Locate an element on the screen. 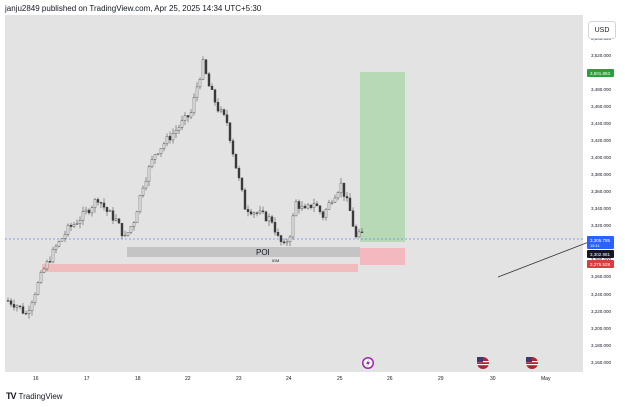 The width and height of the screenshot is (625, 407). price-scale is located at coordinates (604, 193).